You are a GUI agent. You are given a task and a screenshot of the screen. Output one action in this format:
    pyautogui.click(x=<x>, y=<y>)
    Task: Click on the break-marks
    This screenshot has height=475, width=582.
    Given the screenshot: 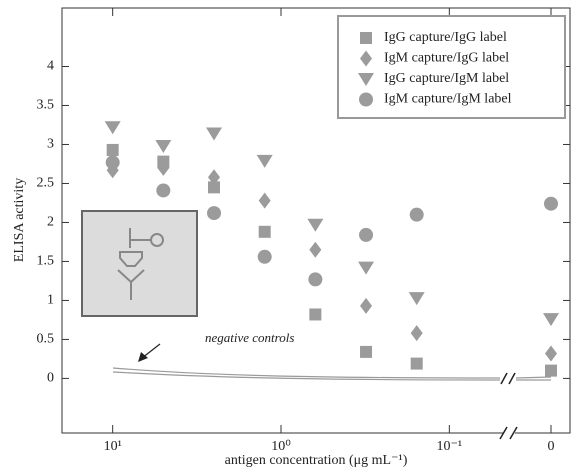 What is the action you would take?
    pyautogui.click(x=508, y=406)
    